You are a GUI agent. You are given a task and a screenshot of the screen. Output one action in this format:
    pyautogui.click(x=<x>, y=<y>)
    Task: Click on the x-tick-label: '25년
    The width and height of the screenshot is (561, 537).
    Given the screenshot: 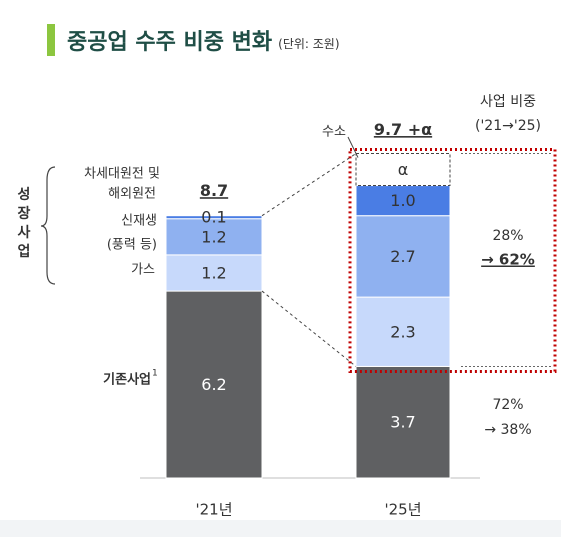 What is the action you would take?
    pyautogui.click(x=402, y=510)
    